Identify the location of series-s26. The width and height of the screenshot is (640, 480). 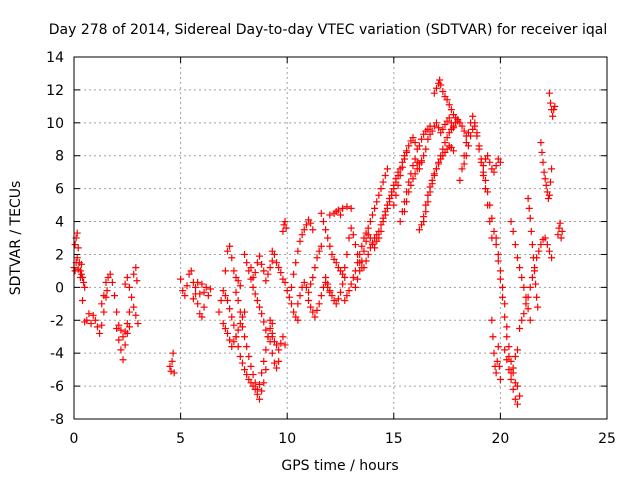
(366, 235).